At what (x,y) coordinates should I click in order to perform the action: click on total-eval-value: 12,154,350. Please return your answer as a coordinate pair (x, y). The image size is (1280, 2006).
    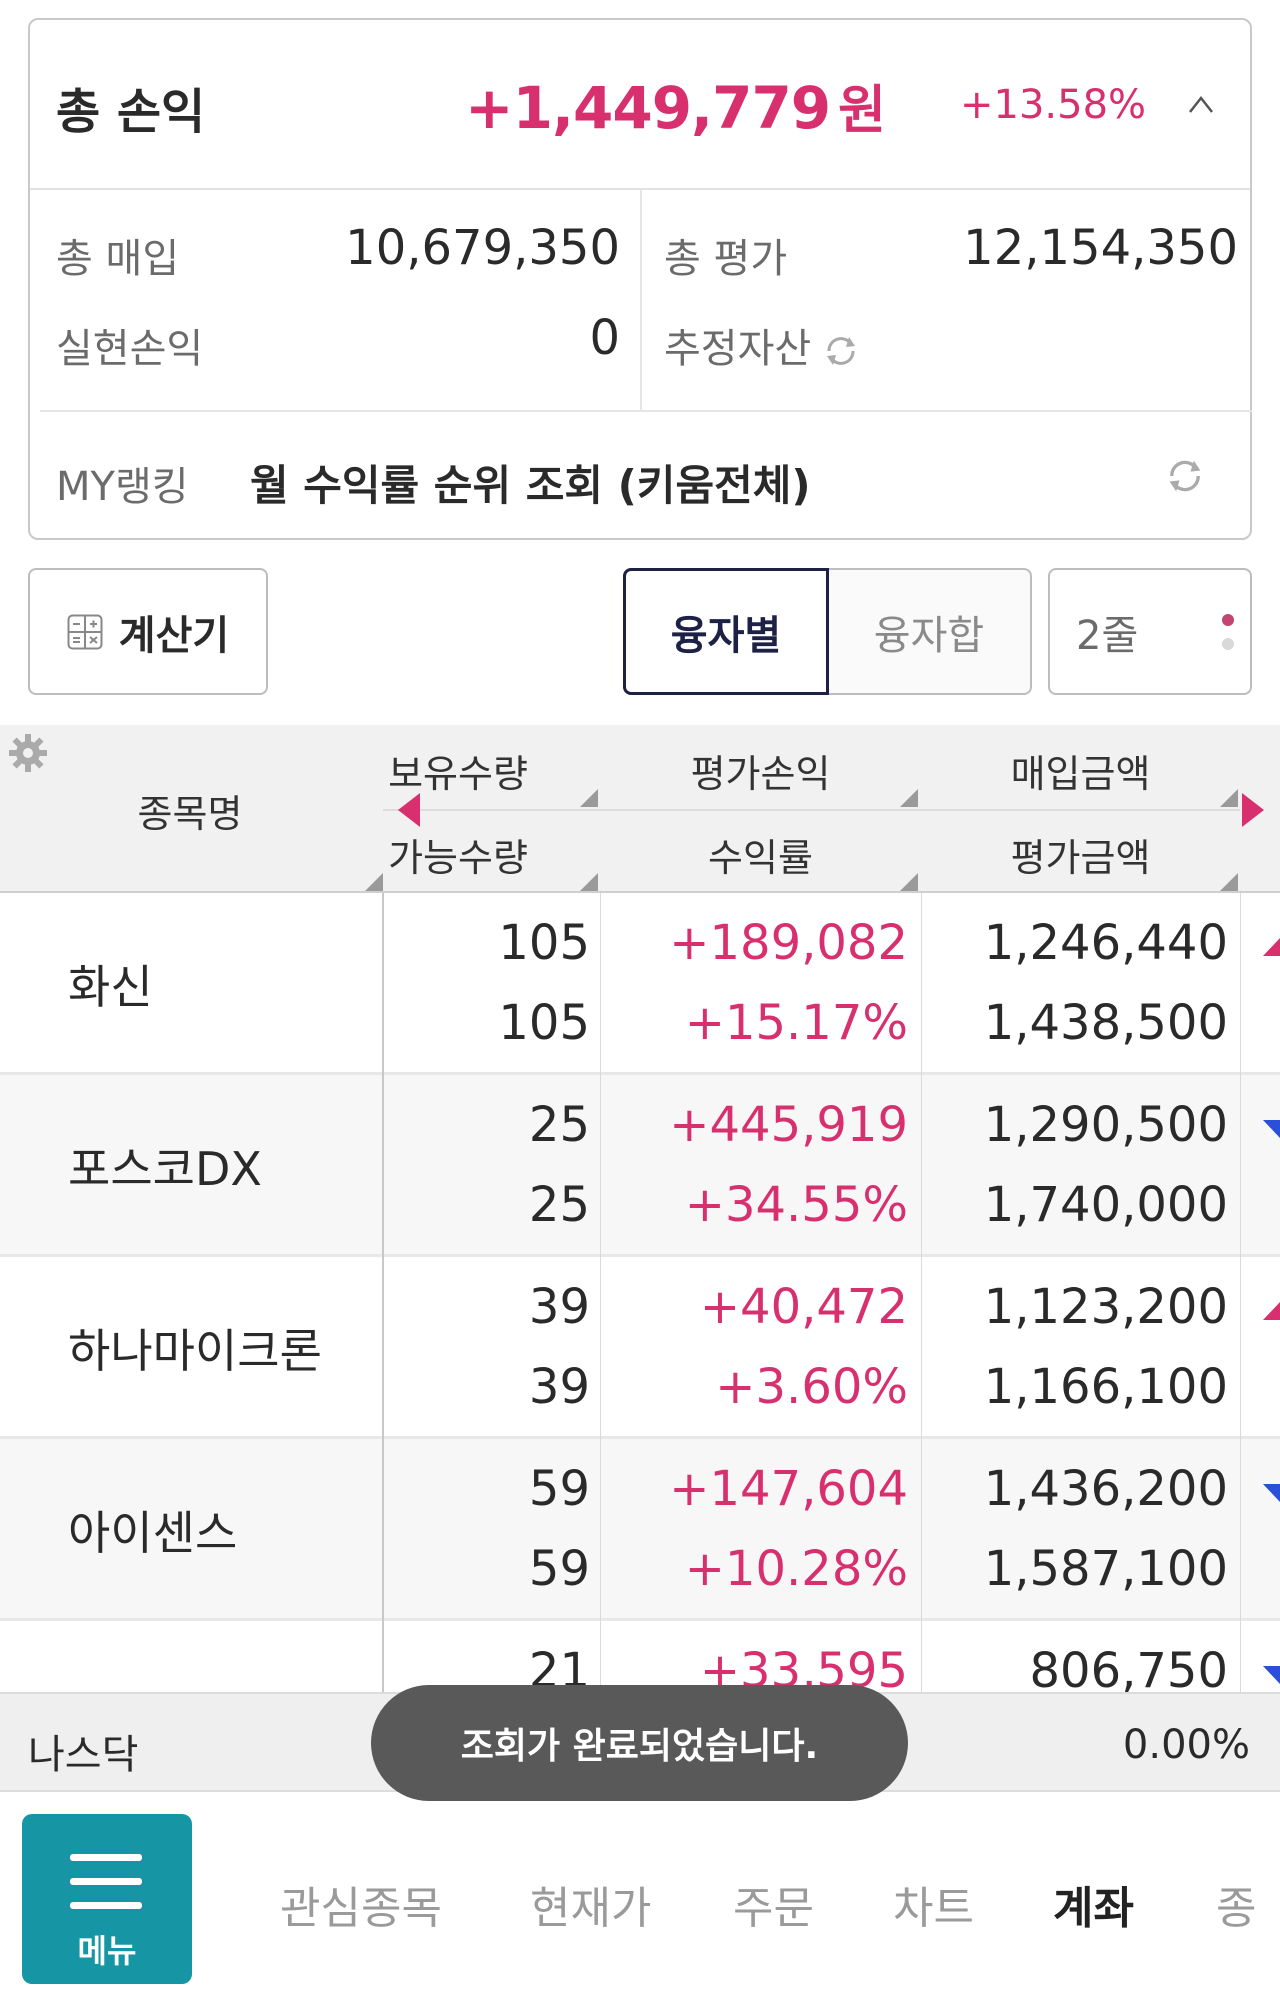
    Looking at the image, I should click on (1100, 248).